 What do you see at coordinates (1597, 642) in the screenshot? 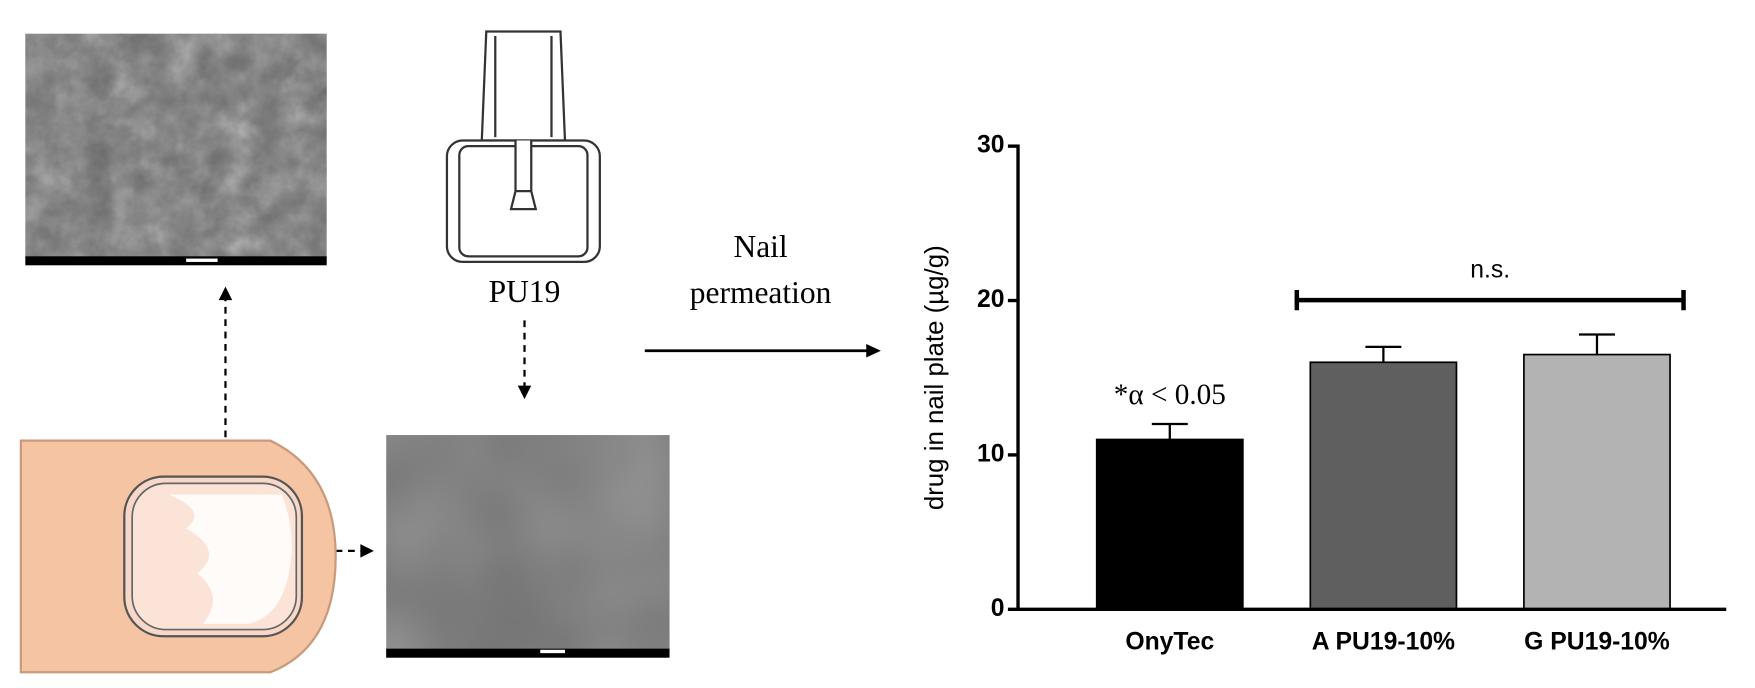
I see `x-tick-label: G PU19-10%` at bounding box center [1597, 642].